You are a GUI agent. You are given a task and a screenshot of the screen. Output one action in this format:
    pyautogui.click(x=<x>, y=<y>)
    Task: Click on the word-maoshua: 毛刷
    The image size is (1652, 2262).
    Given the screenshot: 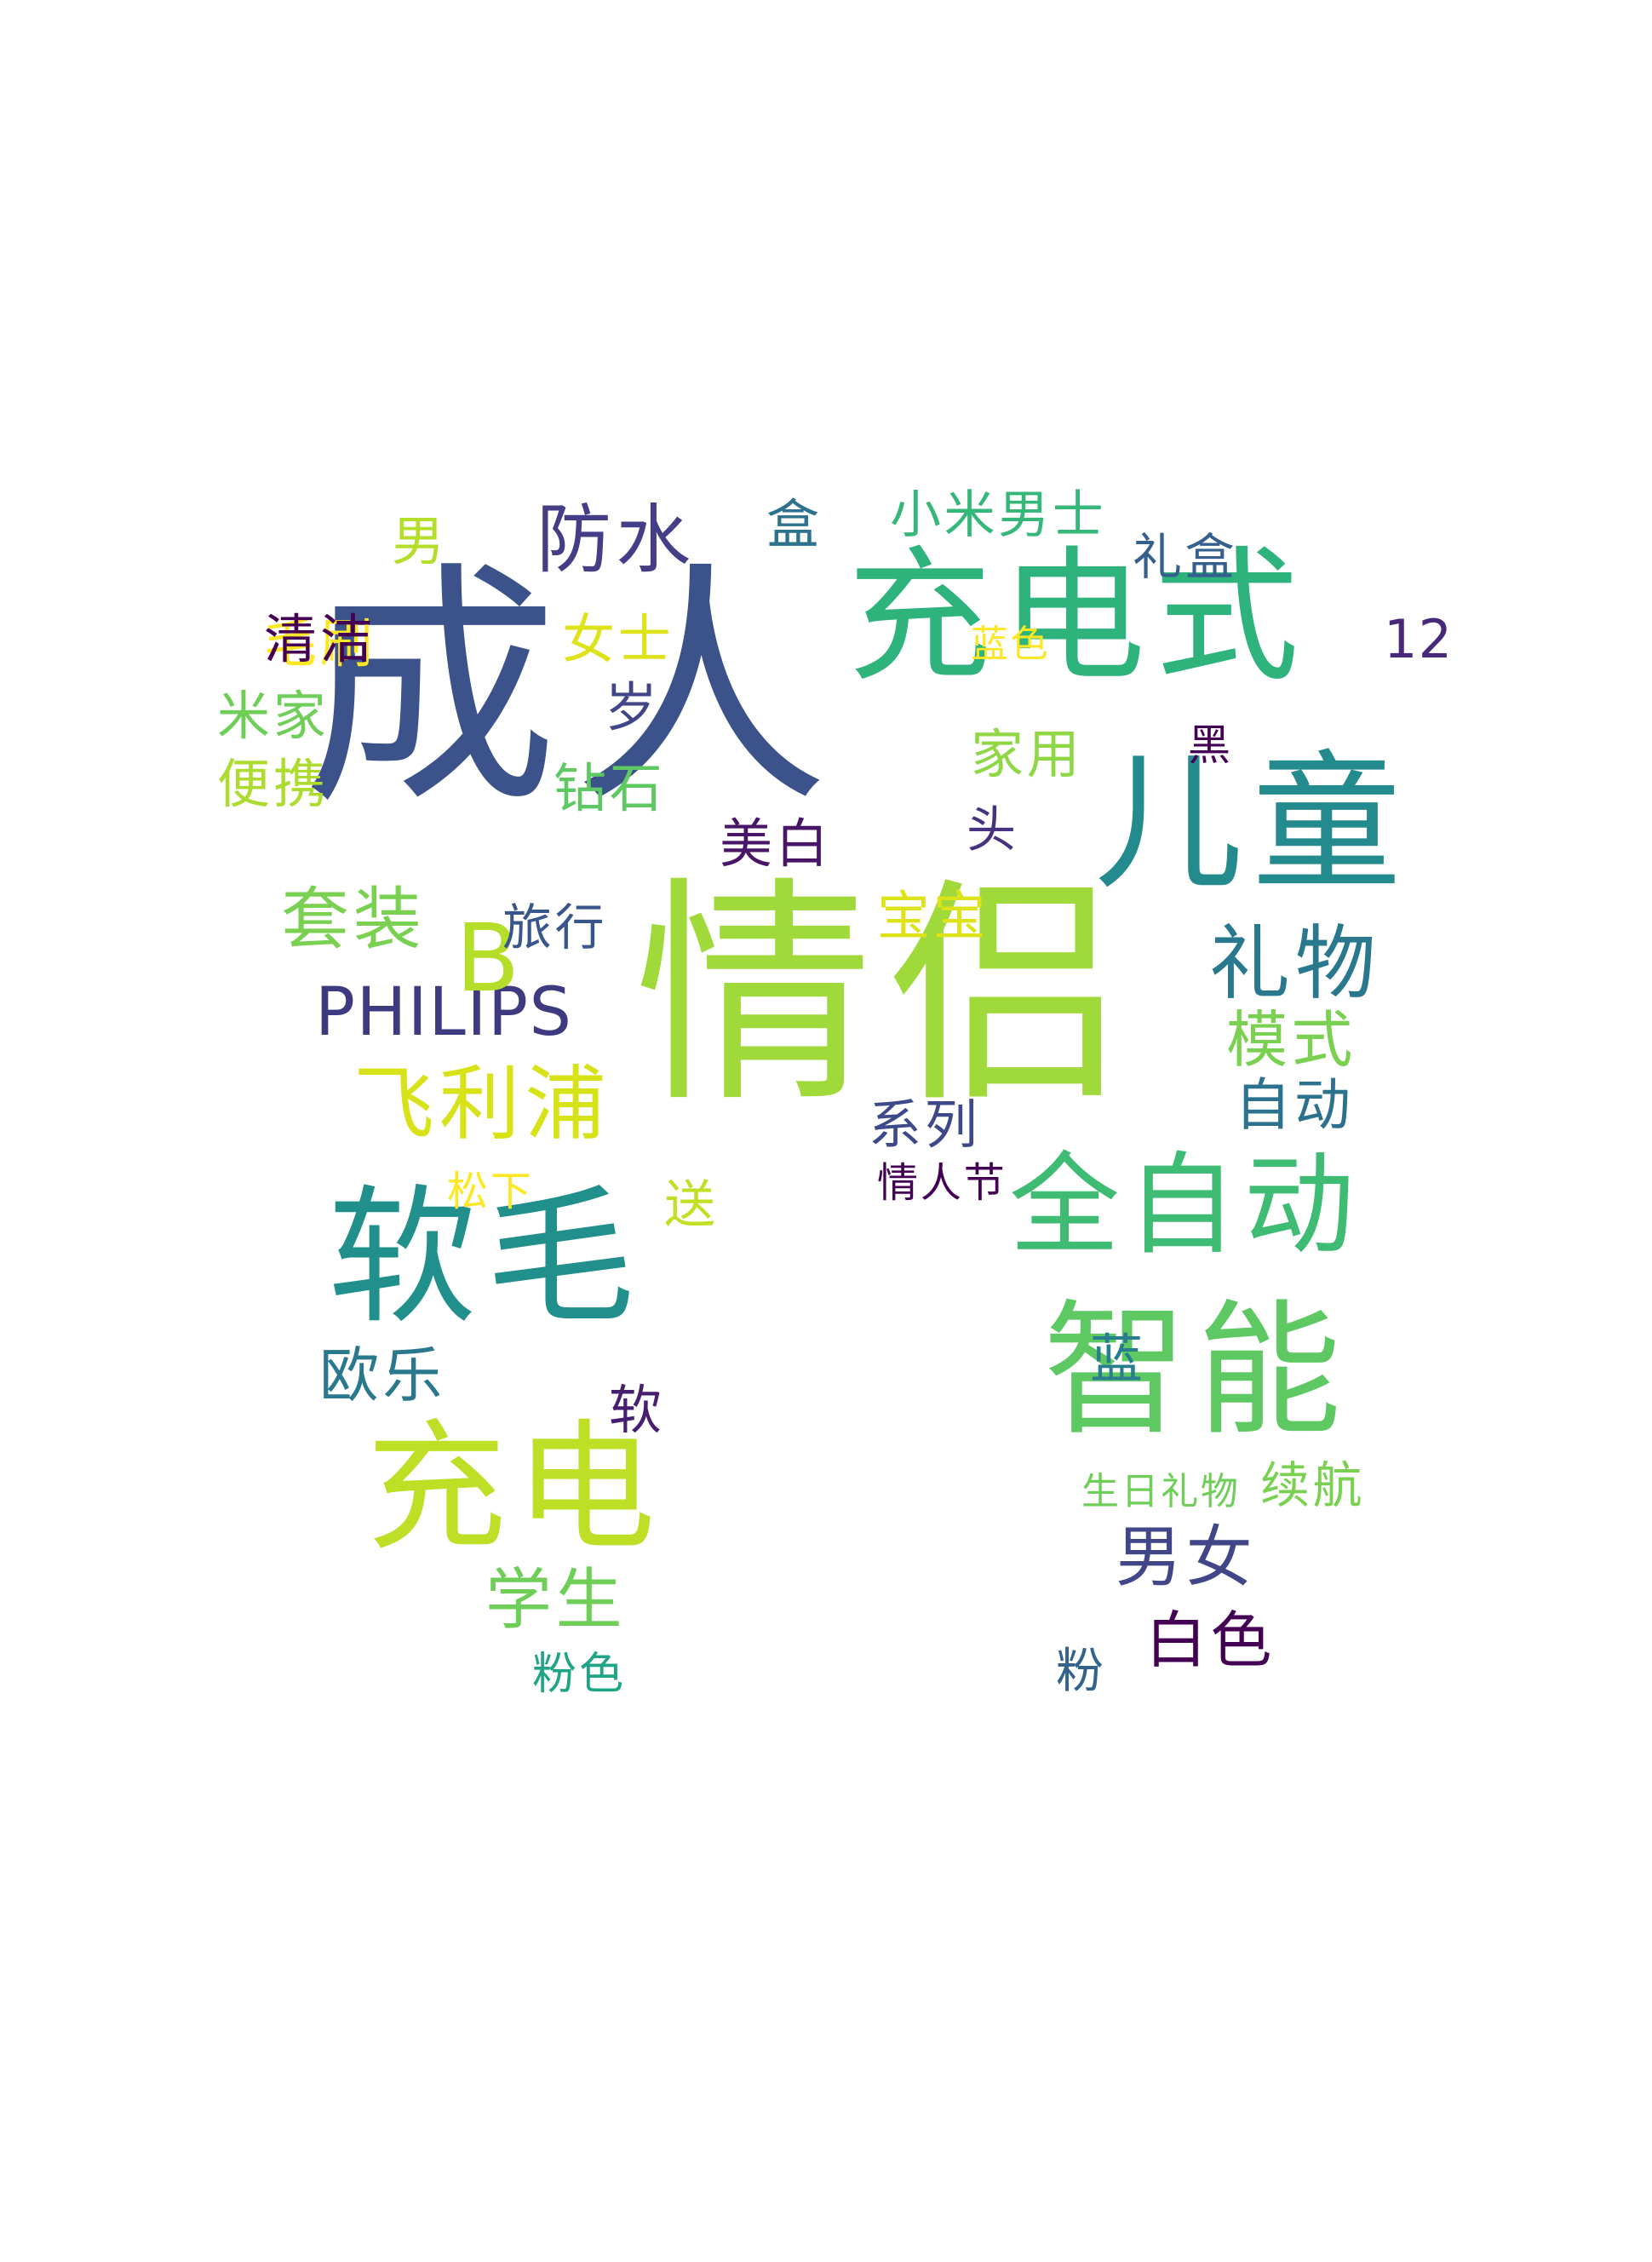 What is the action you would take?
    pyautogui.click(x=320, y=643)
    